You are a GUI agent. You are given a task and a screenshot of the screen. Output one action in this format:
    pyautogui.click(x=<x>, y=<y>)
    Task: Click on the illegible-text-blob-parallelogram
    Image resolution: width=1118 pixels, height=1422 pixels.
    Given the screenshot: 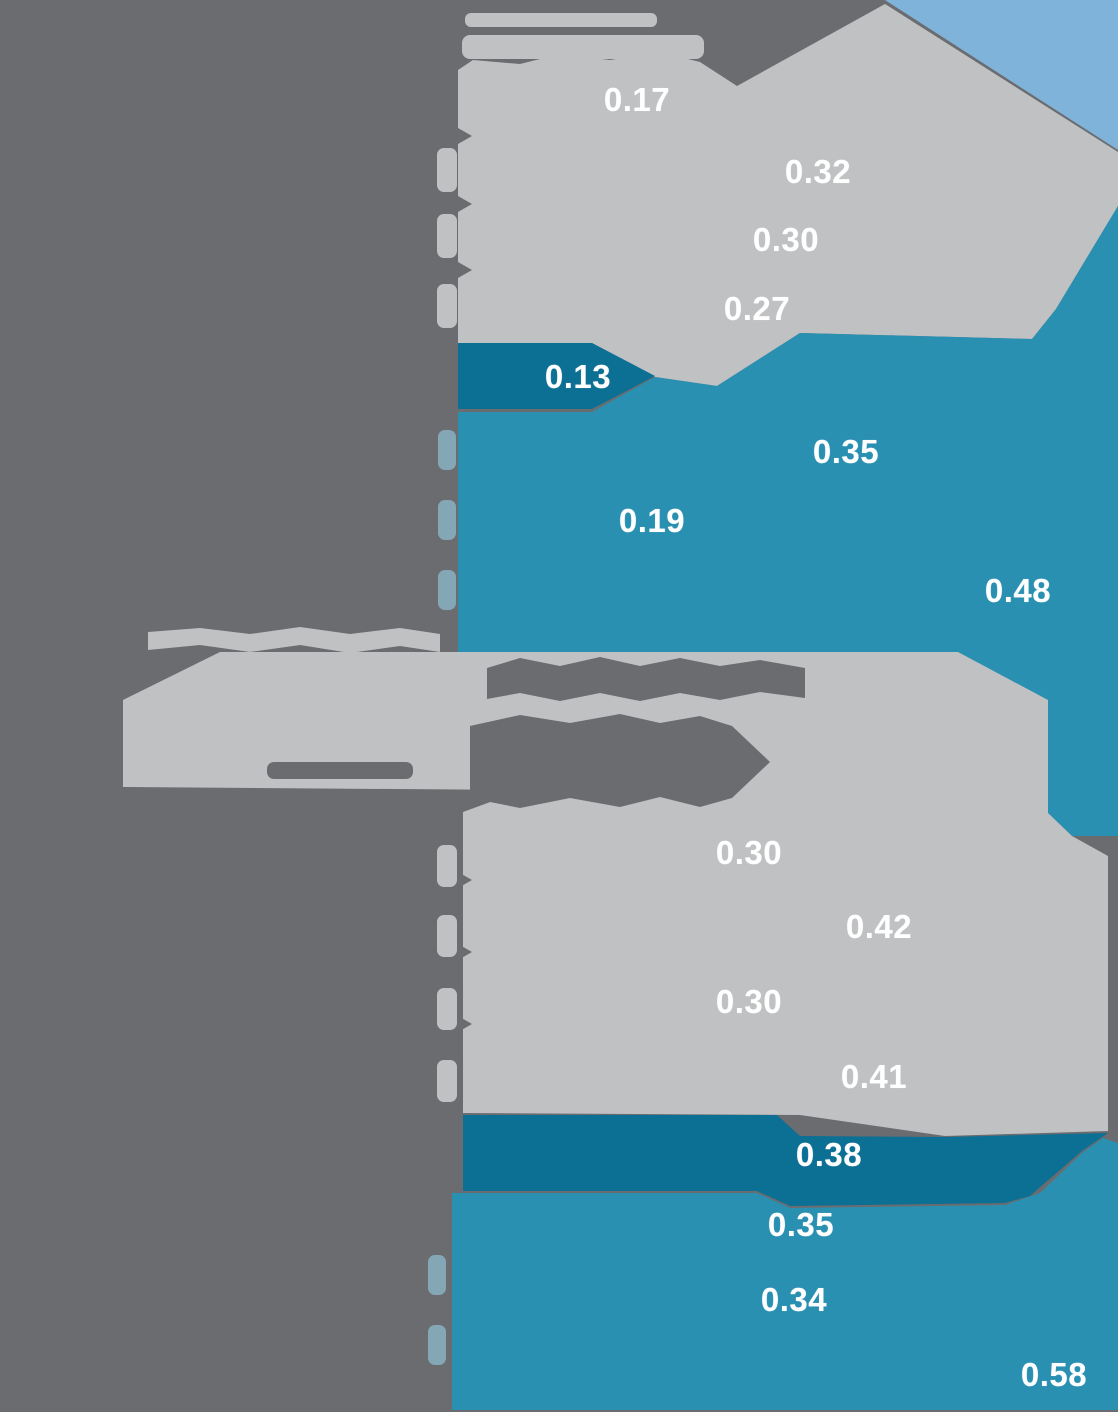 What is the action you would take?
    pyautogui.click(x=340, y=770)
    